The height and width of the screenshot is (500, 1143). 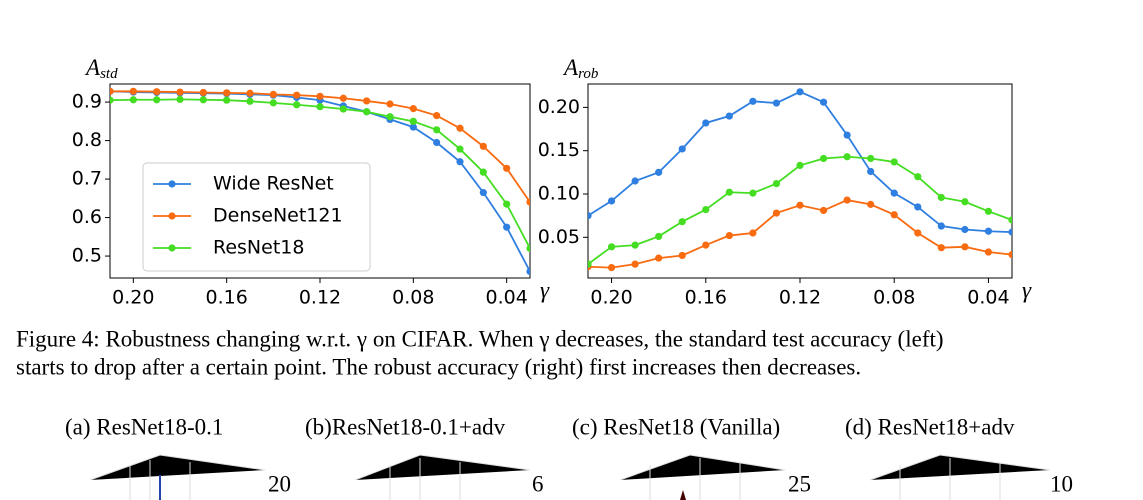 I want to click on plot-frame, so click(x=800, y=181).